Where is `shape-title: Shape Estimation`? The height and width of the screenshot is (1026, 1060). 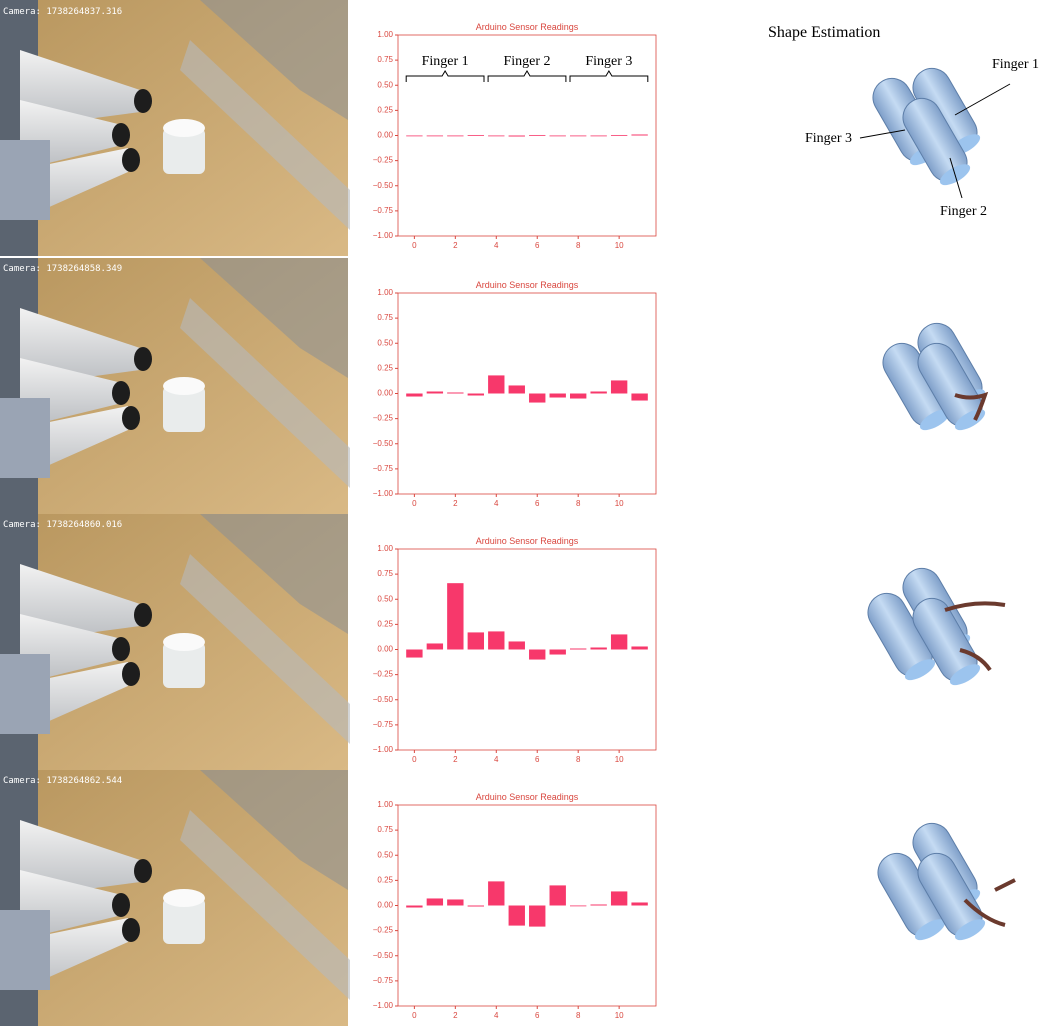
shape-title: Shape Estimation is located at coordinates (824, 32).